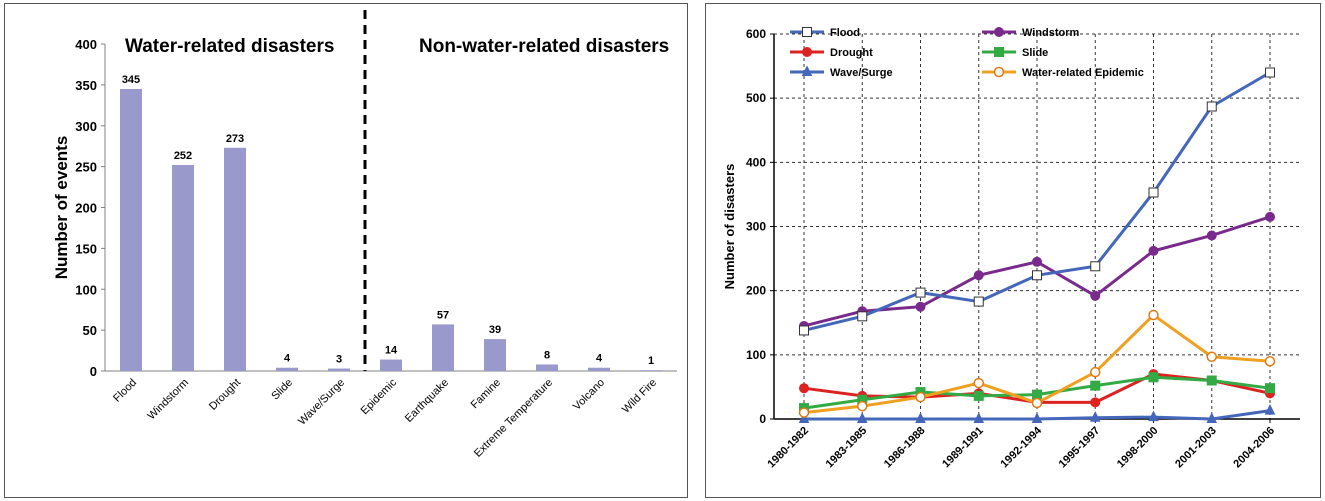  I want to click on x-tick-label: 2004-2006, so click(1254, 448).